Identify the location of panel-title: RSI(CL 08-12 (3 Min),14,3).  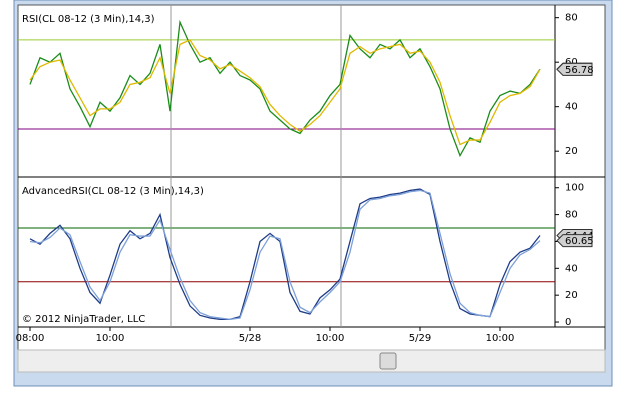
(88, 19).